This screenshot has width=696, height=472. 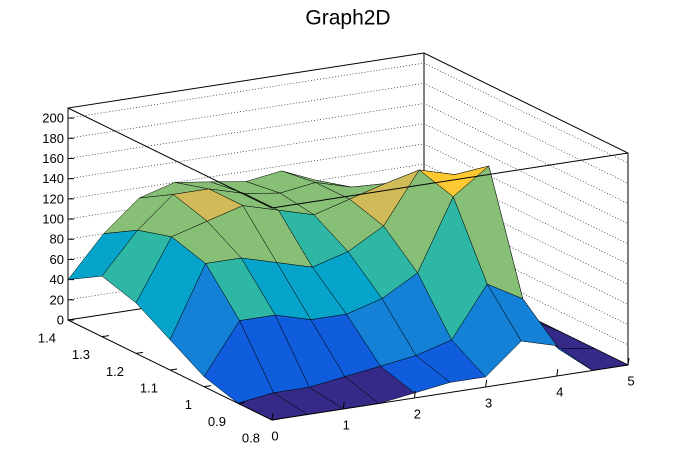 What do you see at coordinates (630, 381) in the screenshot?
I see `x-tick-label: 5` at bounding box center [630, 381].